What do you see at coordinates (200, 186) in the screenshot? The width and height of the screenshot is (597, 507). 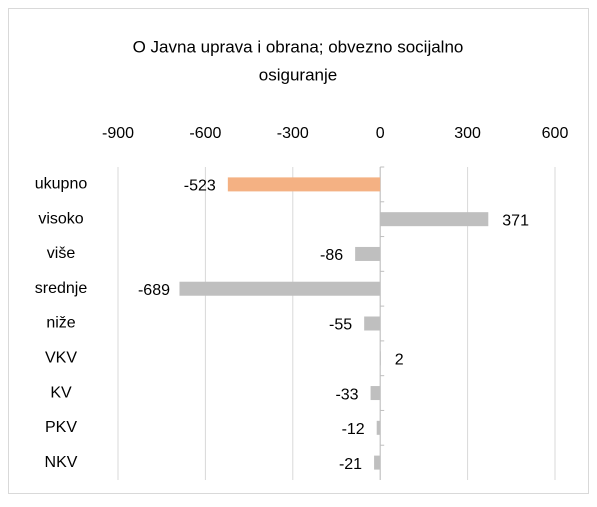 I see `data-label: -523` at bounding box center [200, 186].